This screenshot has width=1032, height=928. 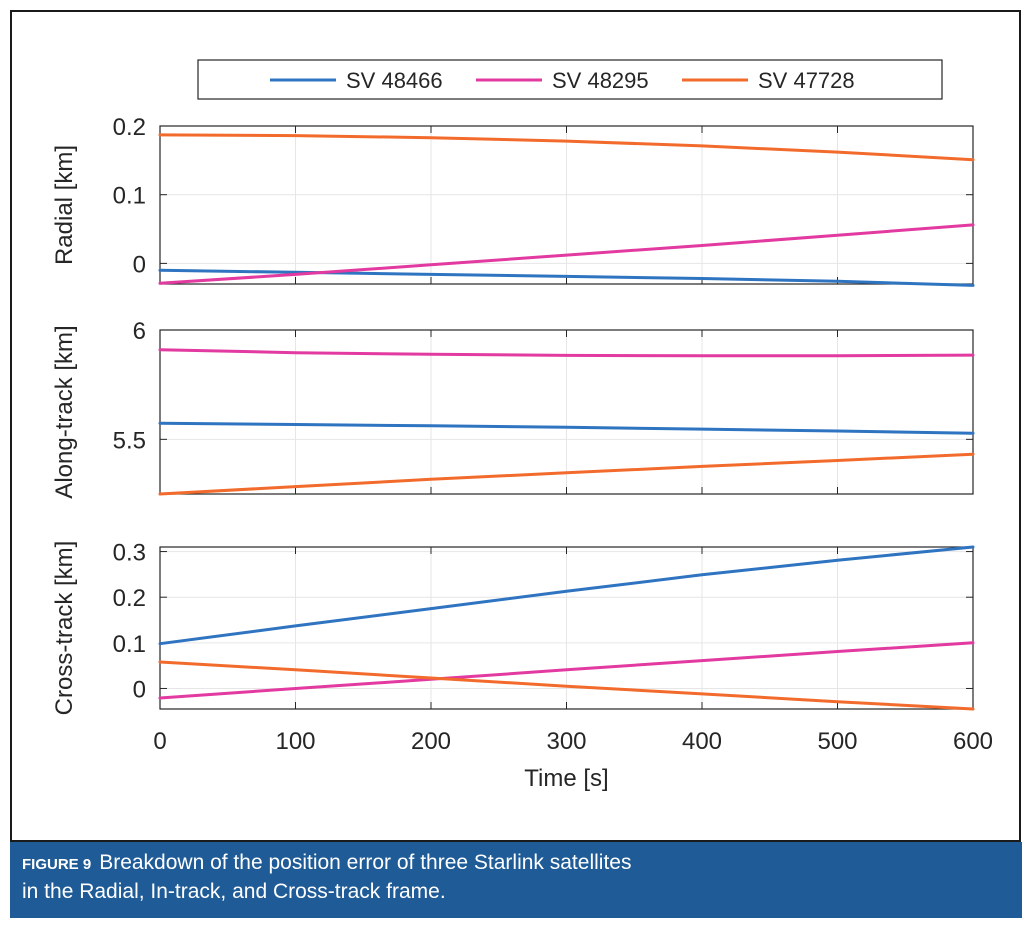 I want to click on y-axis-label-0: Radial [km], so click(x=64, y=205).